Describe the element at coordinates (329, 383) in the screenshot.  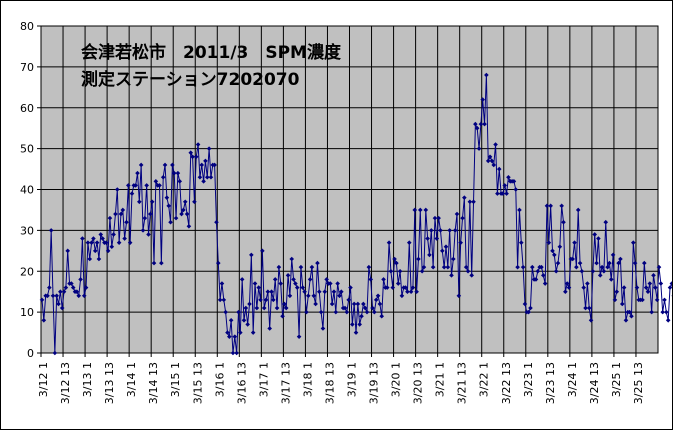
I see `x-tick-label: 3/18 13` at that location.